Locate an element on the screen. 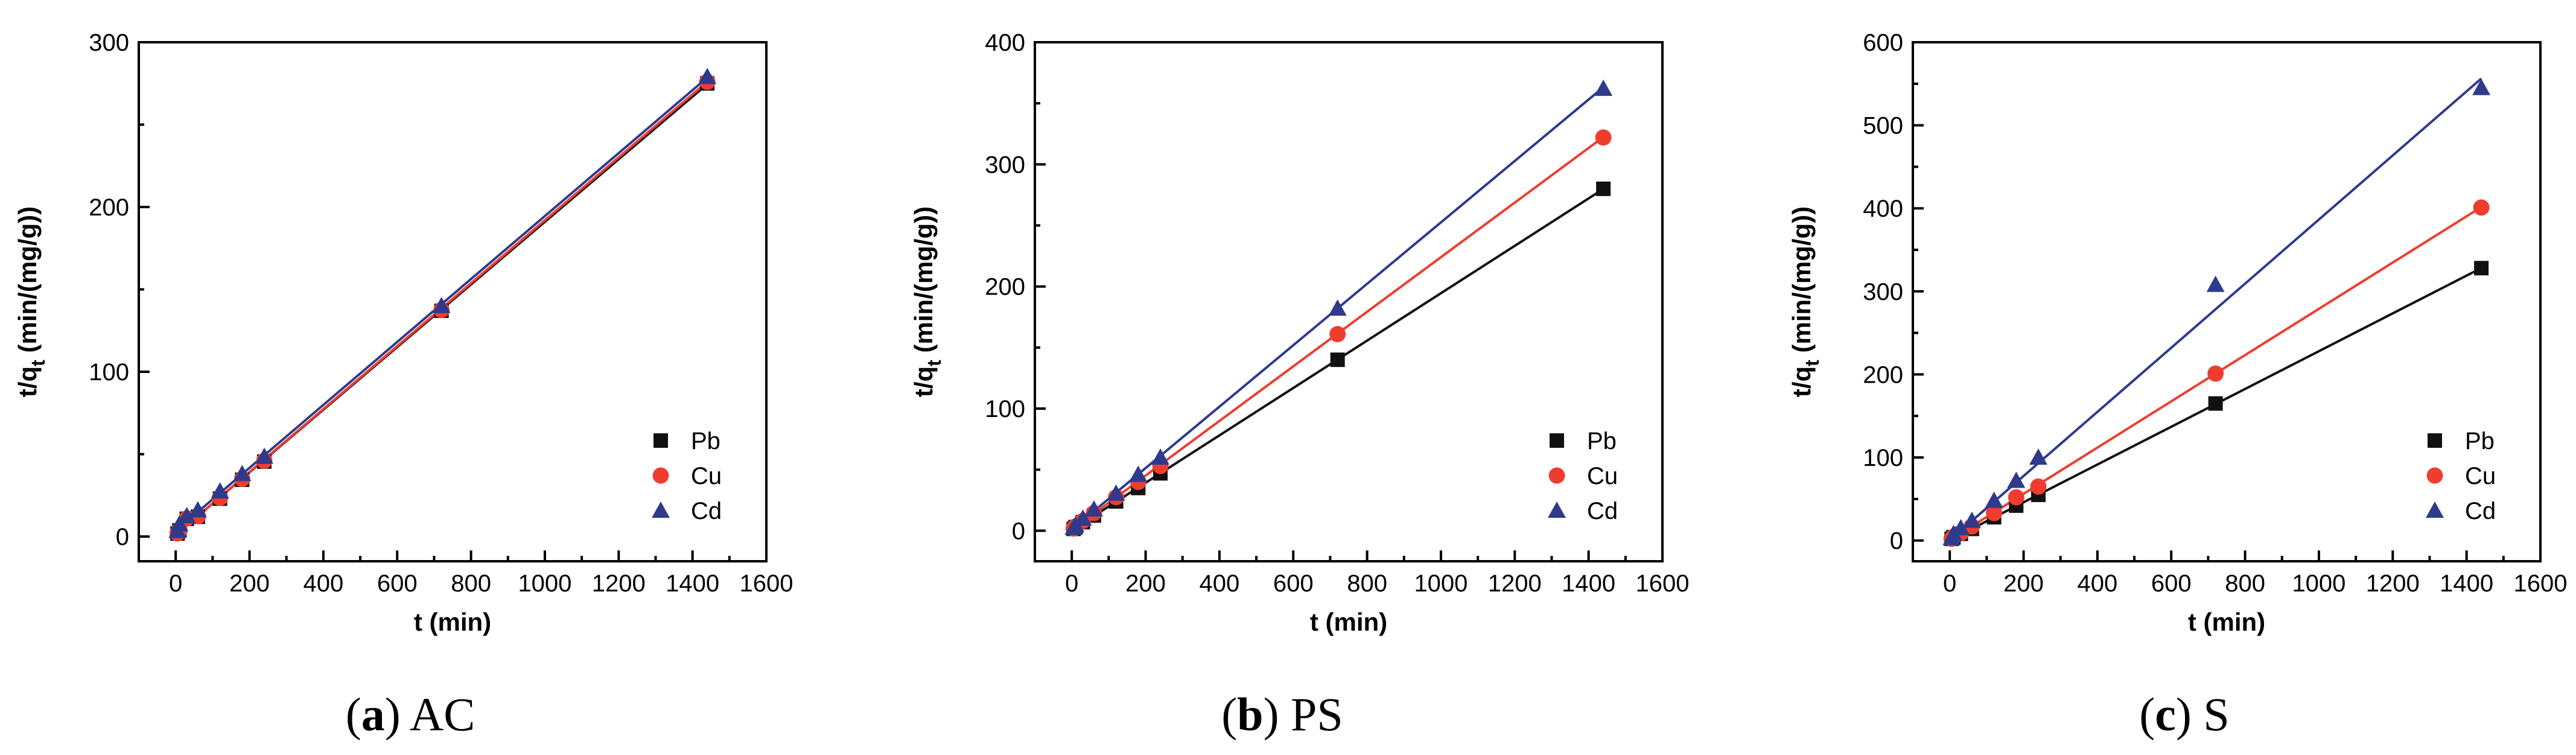 The image size is (2576, 755). legend-marker-cd is located at coordinates (2435, 510).